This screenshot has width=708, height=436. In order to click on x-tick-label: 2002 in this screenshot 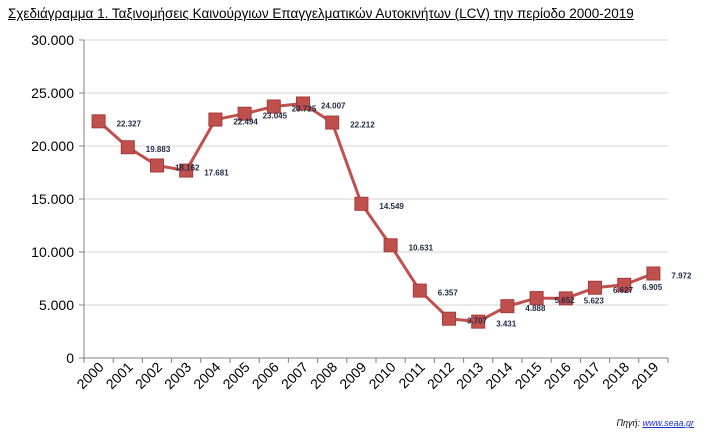, I will do `click(148, 375)`.